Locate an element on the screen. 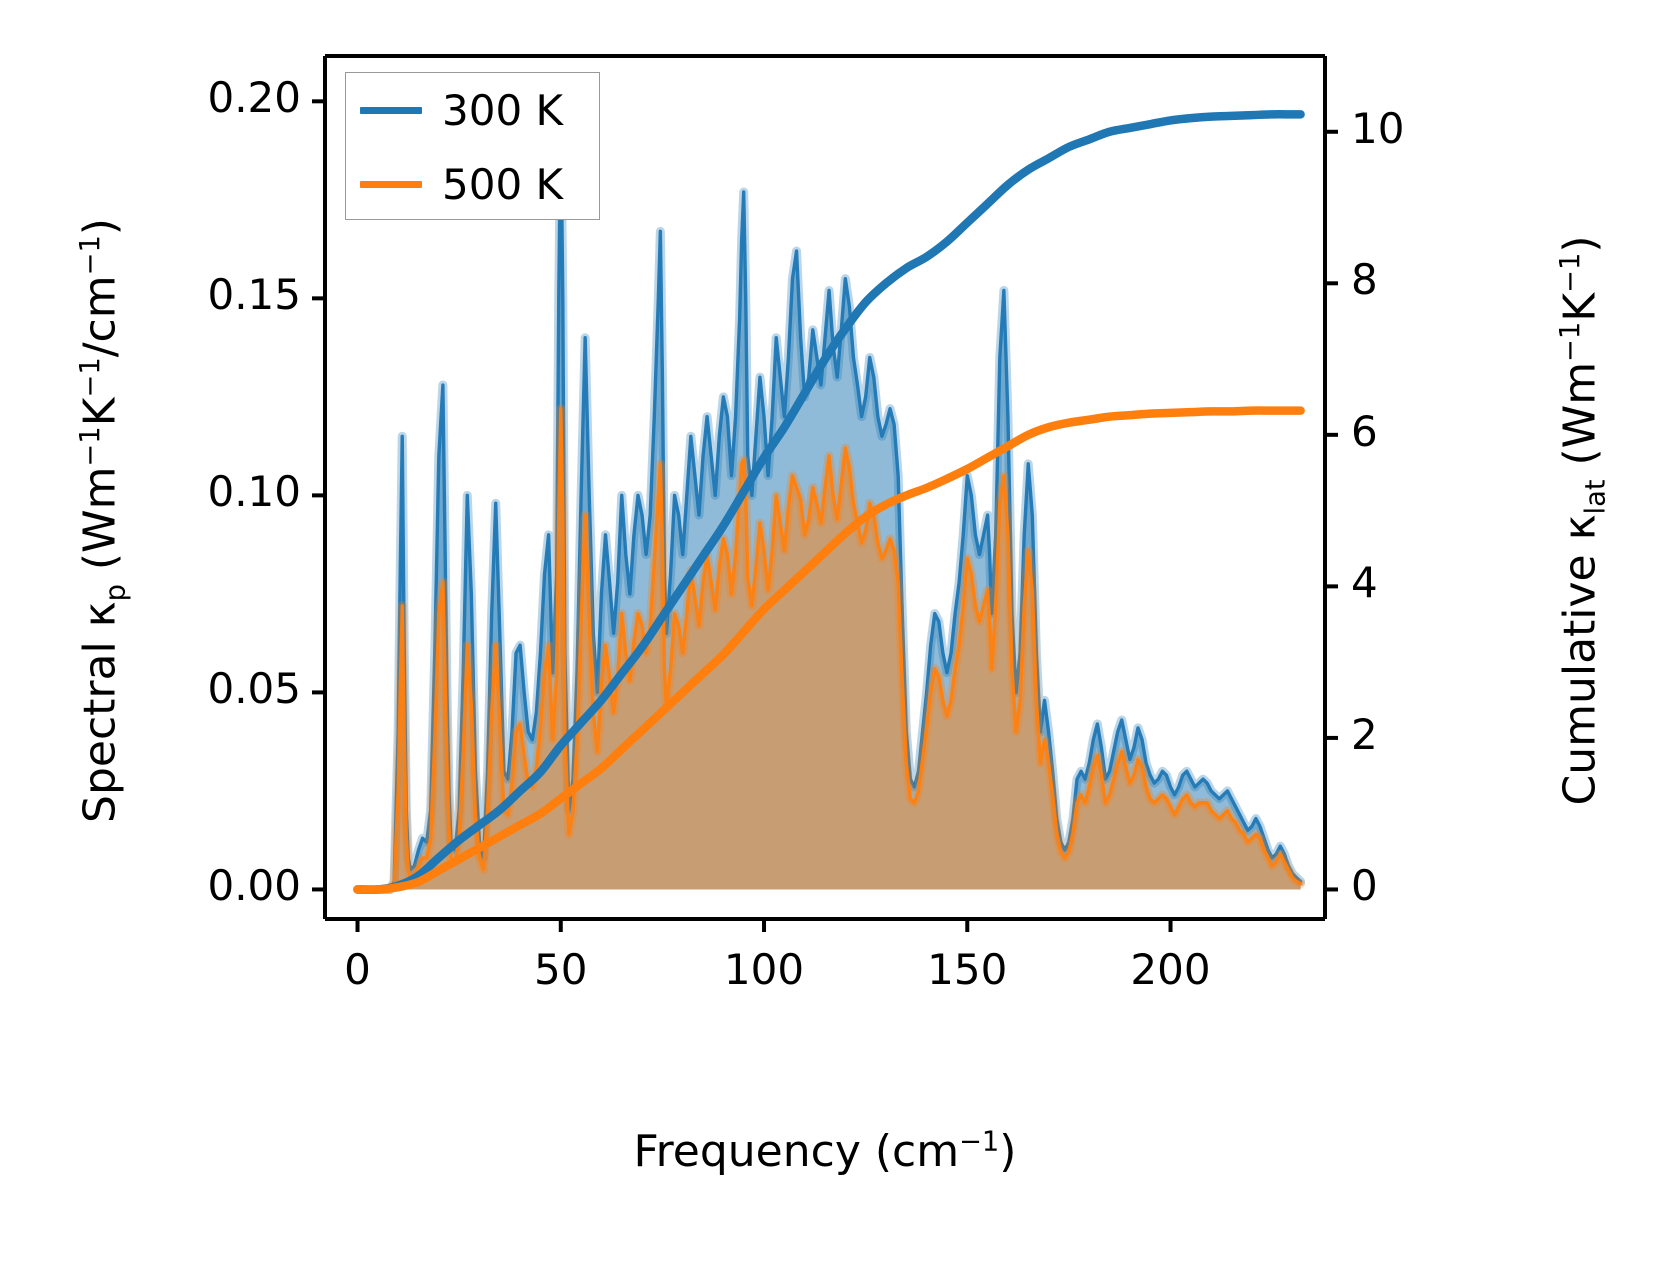  y-right-tick-label-6: 6 is located at coordinates (1364, 431).